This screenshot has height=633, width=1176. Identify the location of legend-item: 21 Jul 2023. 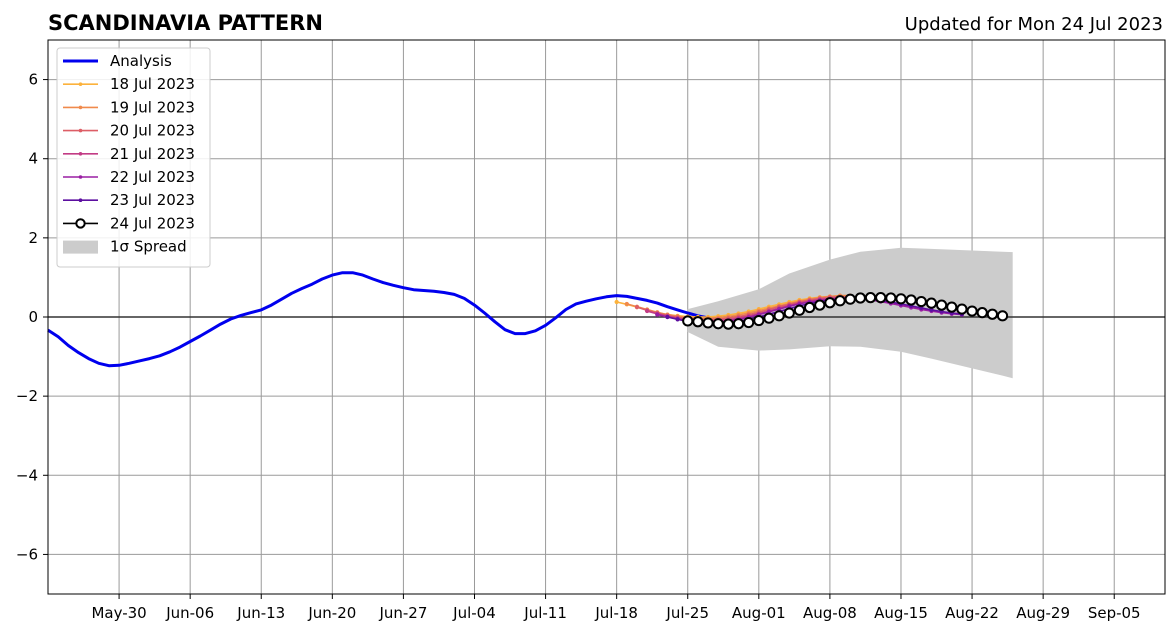
(129, 154).